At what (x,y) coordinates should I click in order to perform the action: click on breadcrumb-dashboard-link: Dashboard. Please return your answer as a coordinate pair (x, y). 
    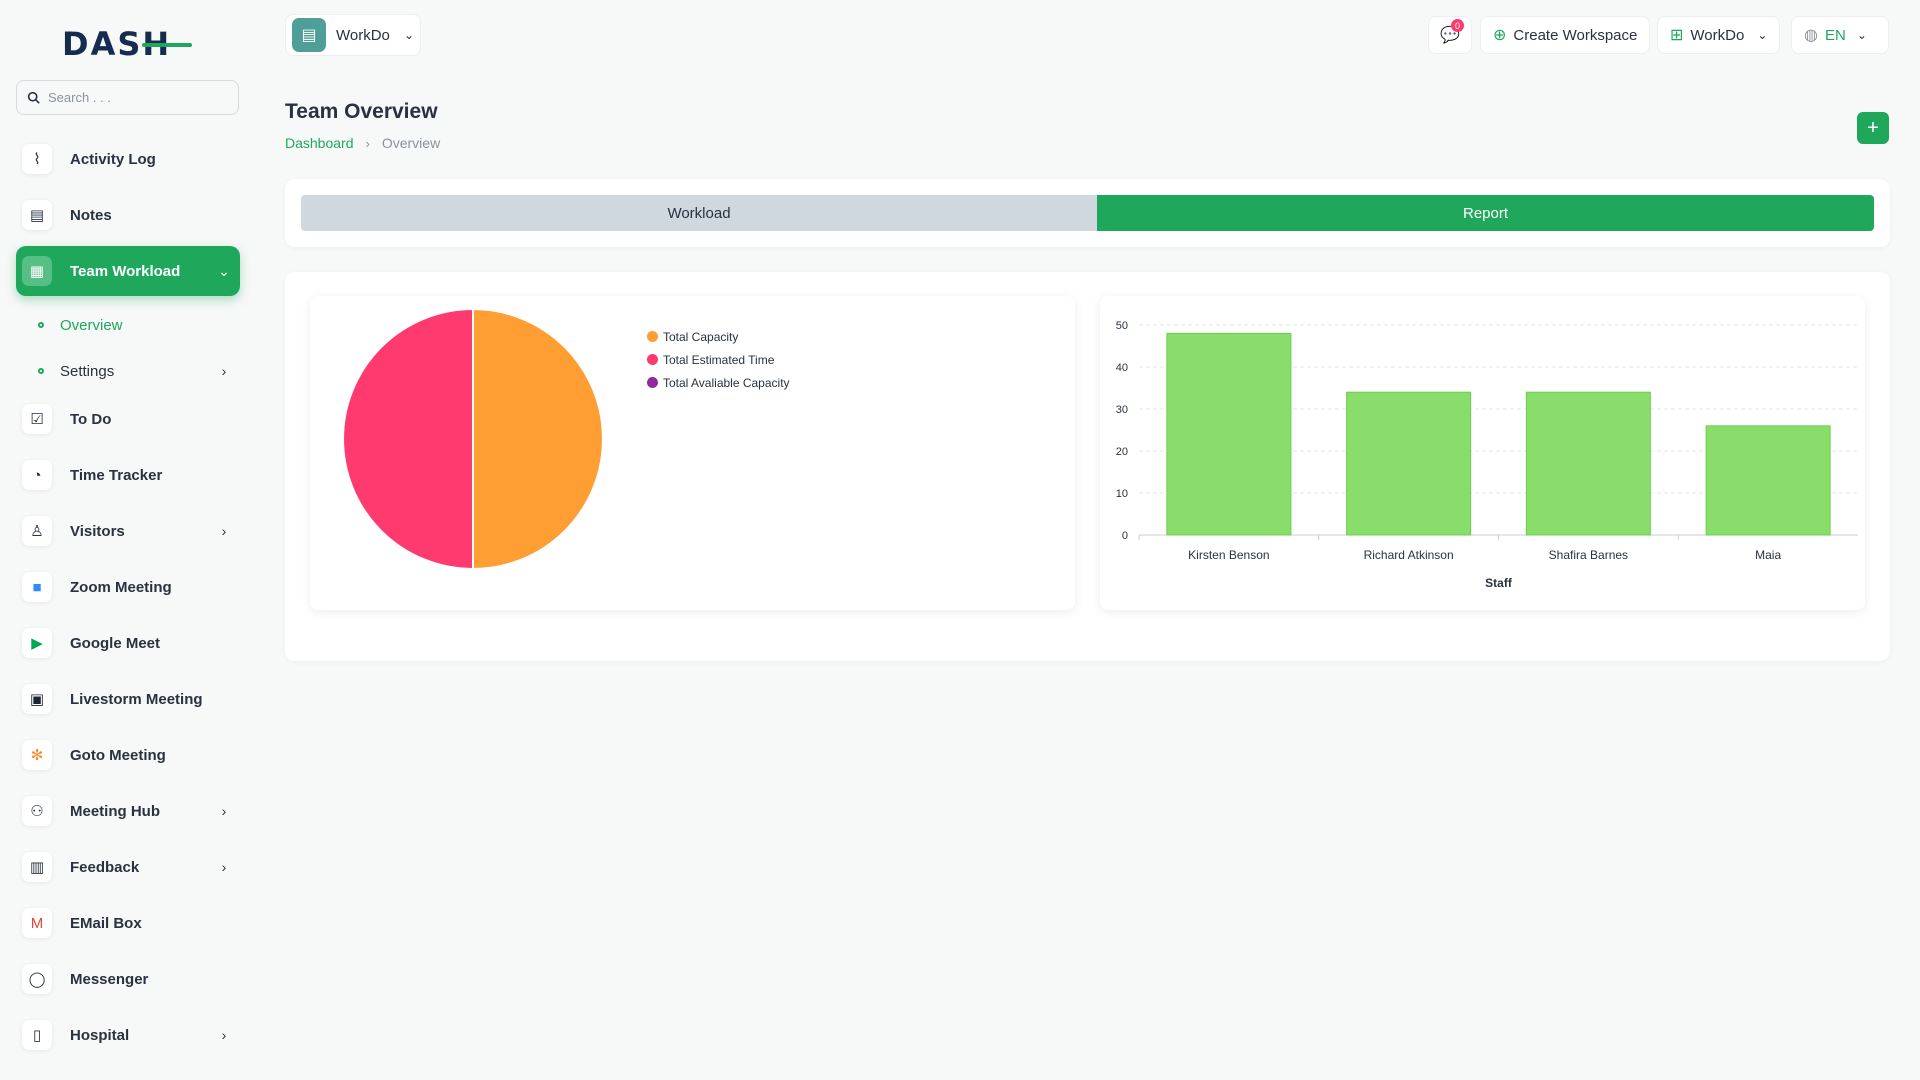
    Looking at the image, I should click on (319, 143).